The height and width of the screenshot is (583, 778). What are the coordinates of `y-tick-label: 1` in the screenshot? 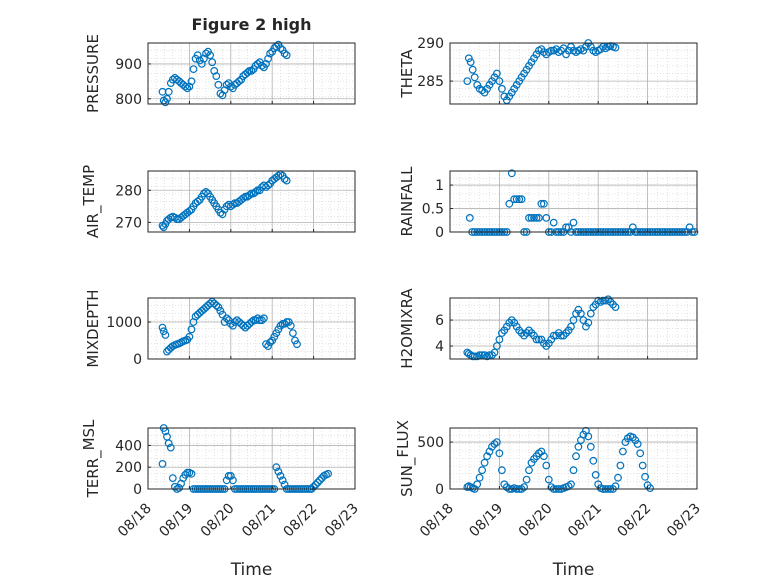 It's located at (439, 186).